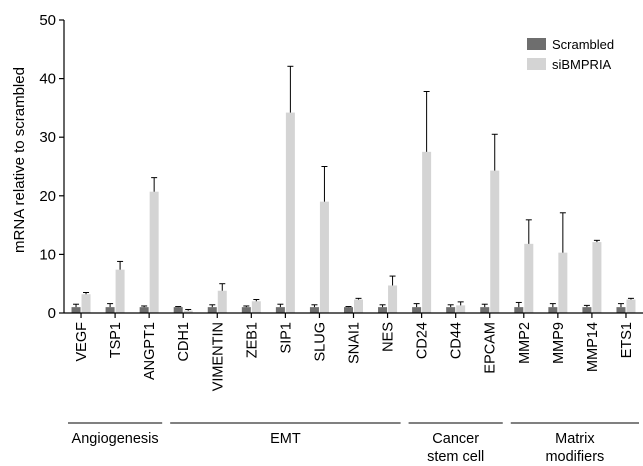  Describe the element at coordinates (252, 340) in the screenshot. I see `category-label: ZEB1` at that location.